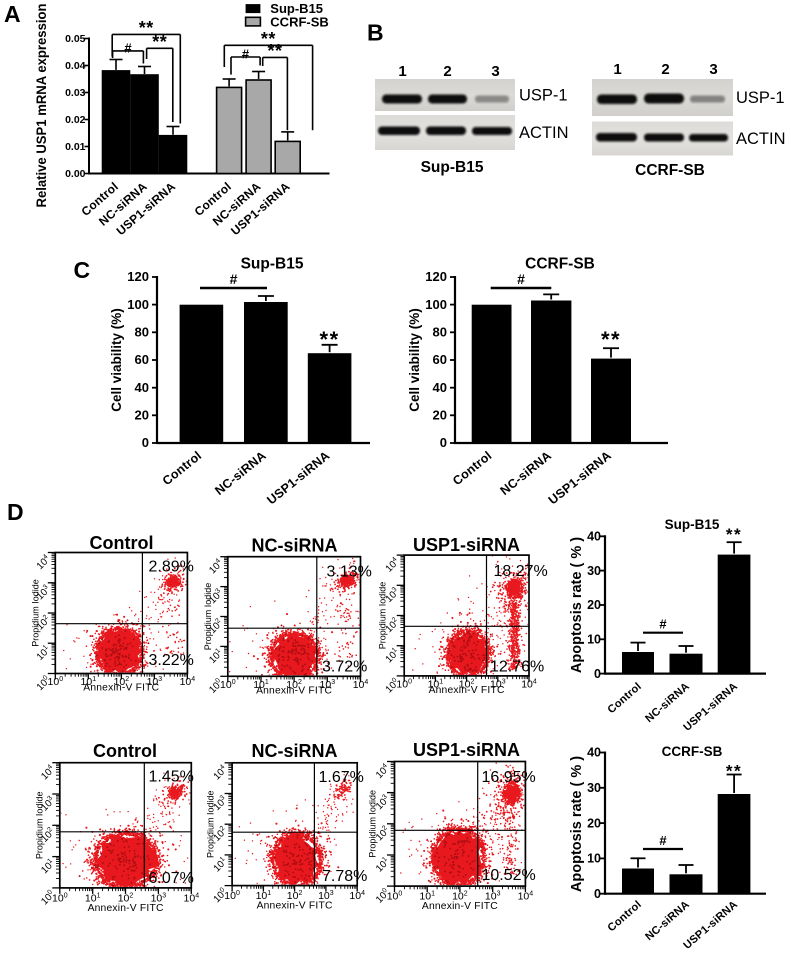 The image size is (791, 956). What do you see at coordinates (349, 572) in the screenshot?
I see `svg-text: 3.13%` at bounding box center [349, 572].